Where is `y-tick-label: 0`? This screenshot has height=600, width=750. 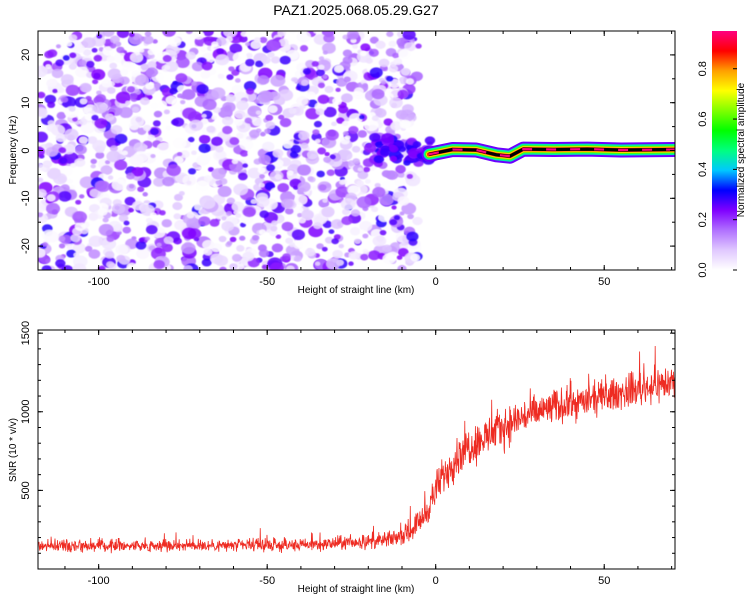
y-tick-label: 0 is located at coordinates (26, 150).